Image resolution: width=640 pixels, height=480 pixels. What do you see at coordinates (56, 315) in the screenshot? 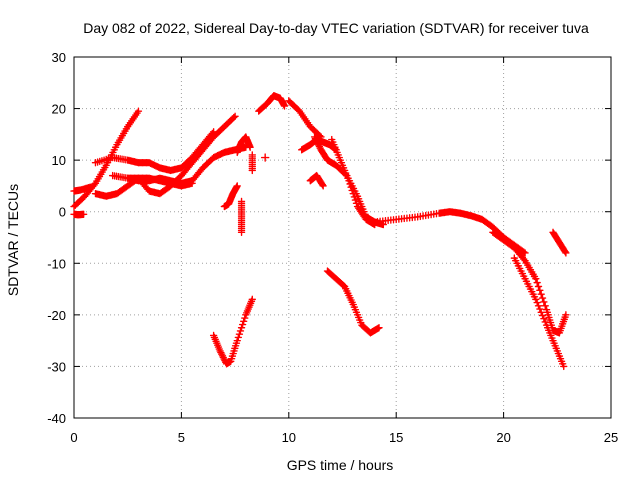
I see `y-tick-label: -20` at bounding box center [56, 315].